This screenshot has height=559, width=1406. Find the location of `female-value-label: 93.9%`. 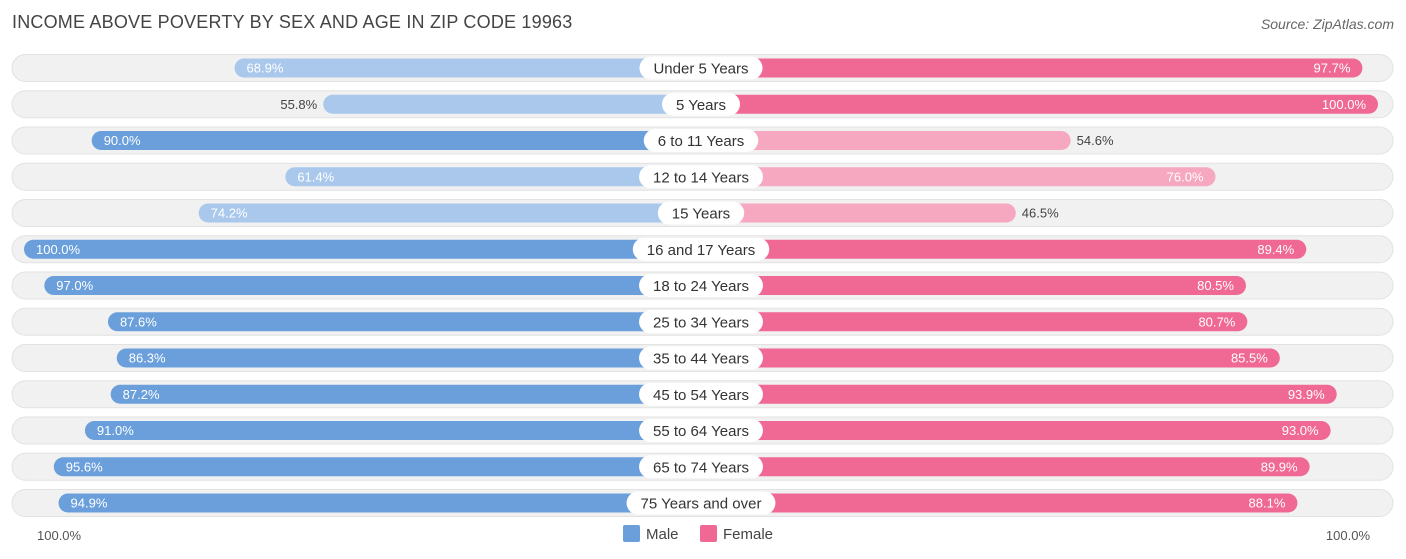

female-value-label: 93.9% is located at coordinates (1306, 394).